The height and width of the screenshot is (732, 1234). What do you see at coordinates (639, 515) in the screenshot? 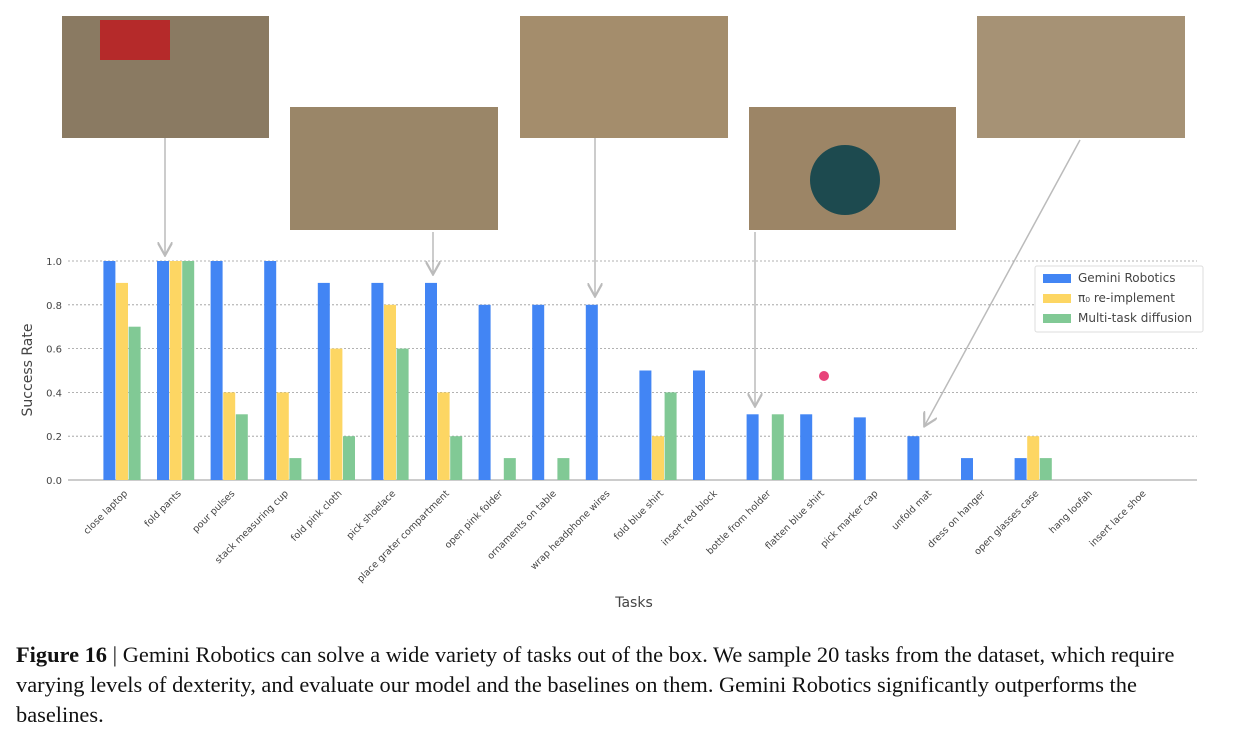
I see `x-tick-label: fold blue shirt` at bounding box center [639, 515].